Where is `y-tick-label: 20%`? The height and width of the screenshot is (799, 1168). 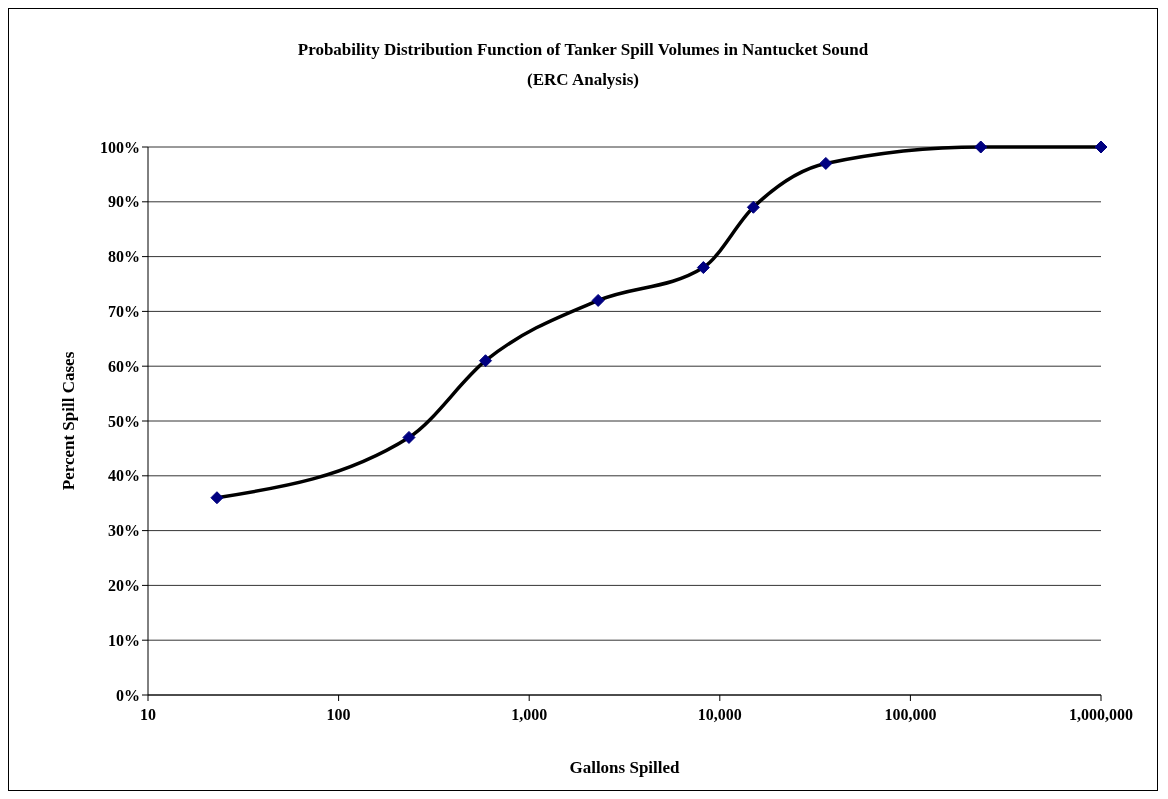
y-tick-label: 20% is located at coordinates (124, 586).